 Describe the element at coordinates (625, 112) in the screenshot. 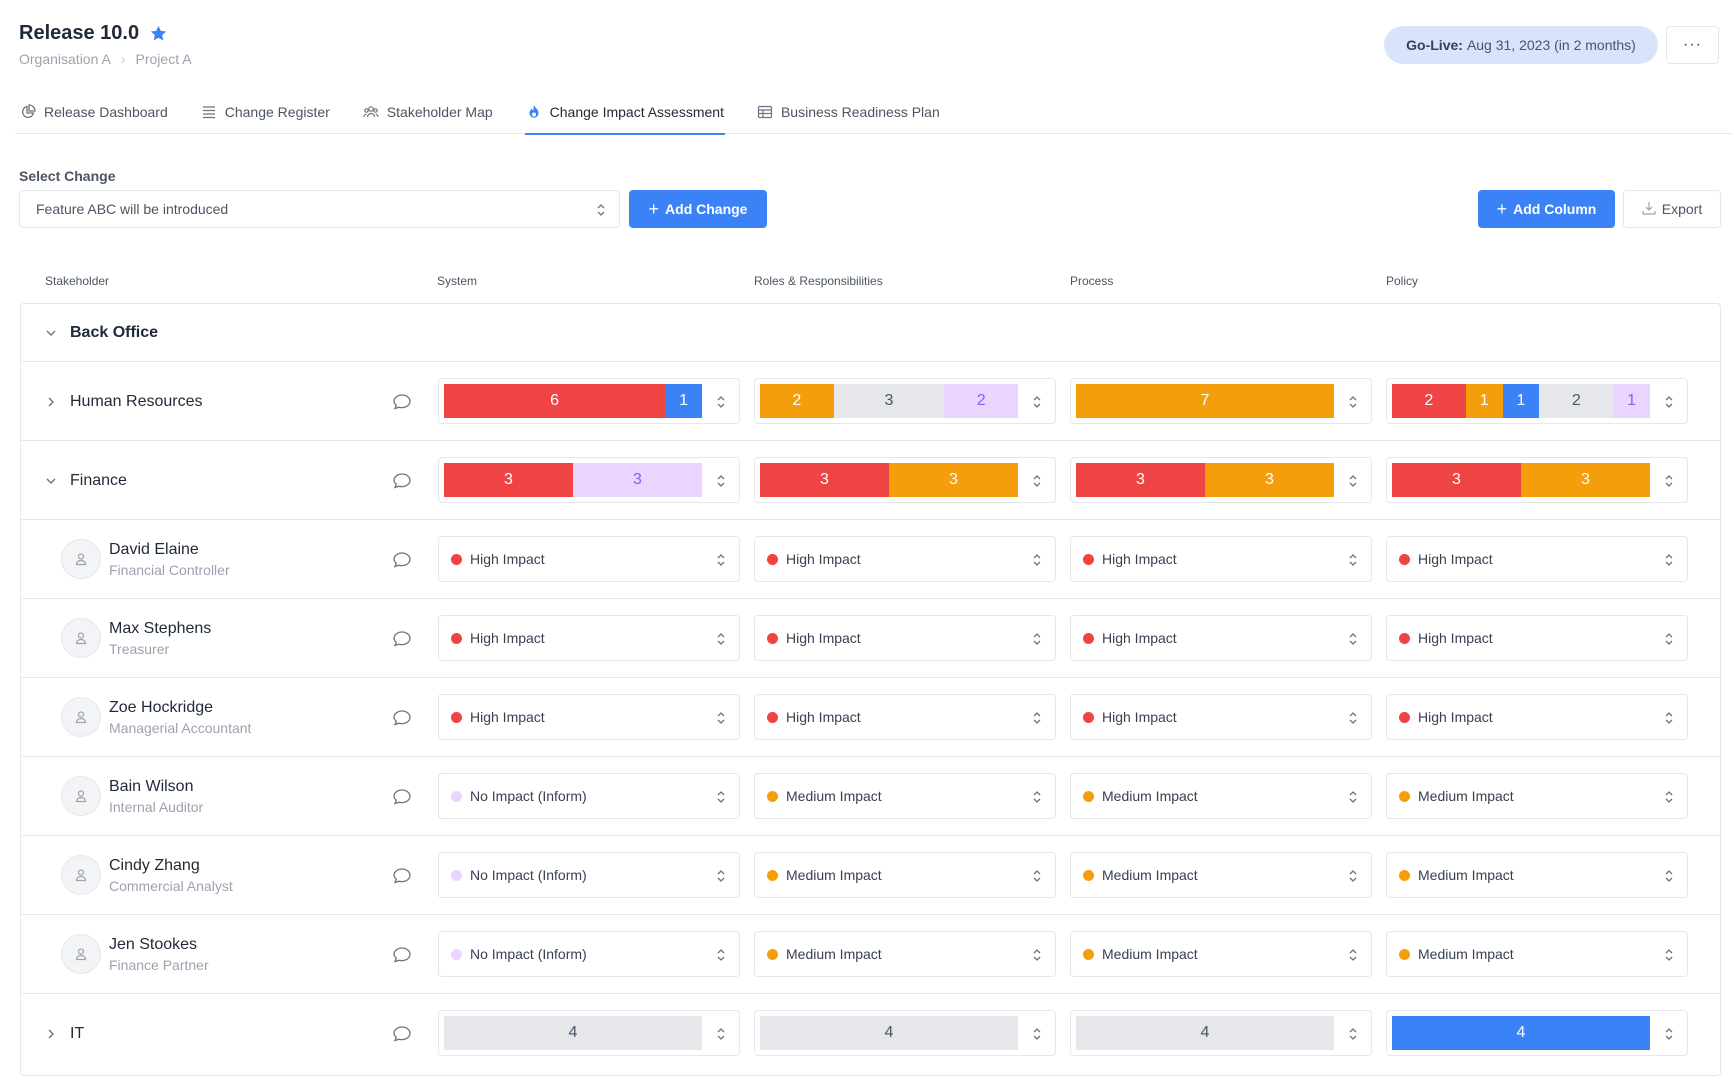

I see `tab-change-impact-assessment: Change Impact Assessment` at that location.